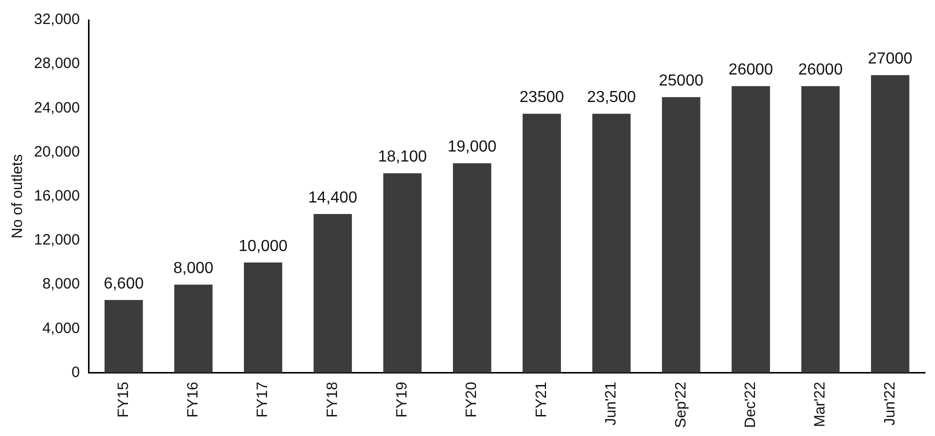  Describe the element at coordinates (332, 400) in the screenshot. I see `x-tick-label: FY18` at that location.